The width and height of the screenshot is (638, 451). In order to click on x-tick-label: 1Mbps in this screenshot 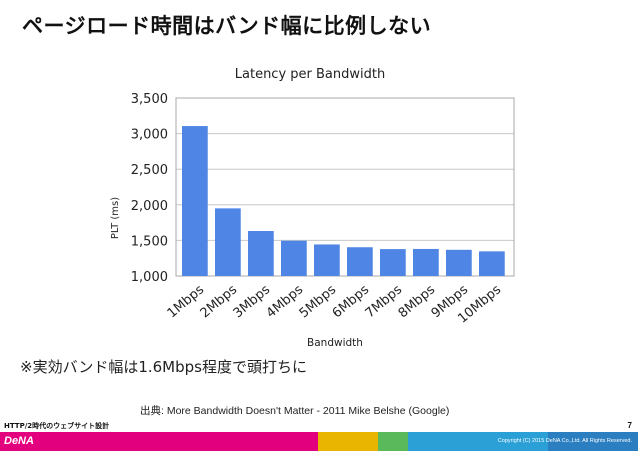, I will do `click(186, 301)`.